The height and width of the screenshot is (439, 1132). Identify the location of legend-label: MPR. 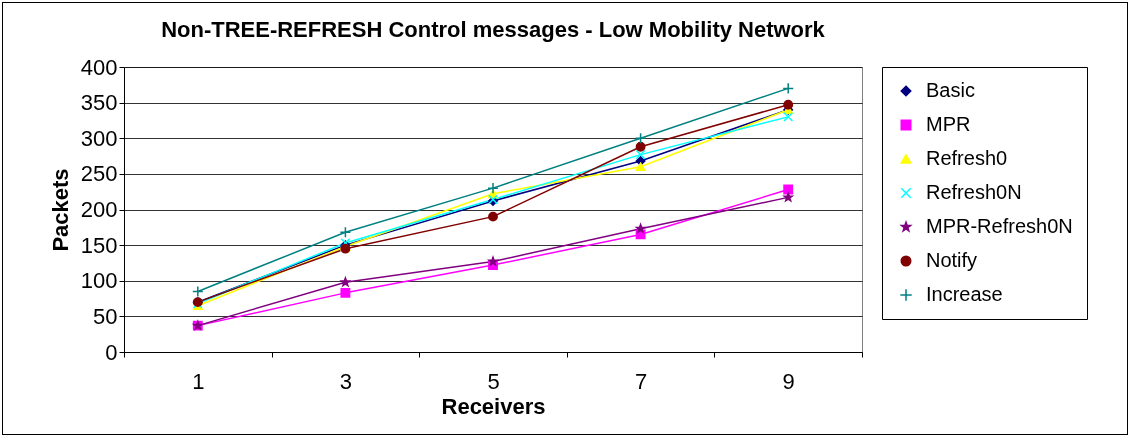
(948, 124).